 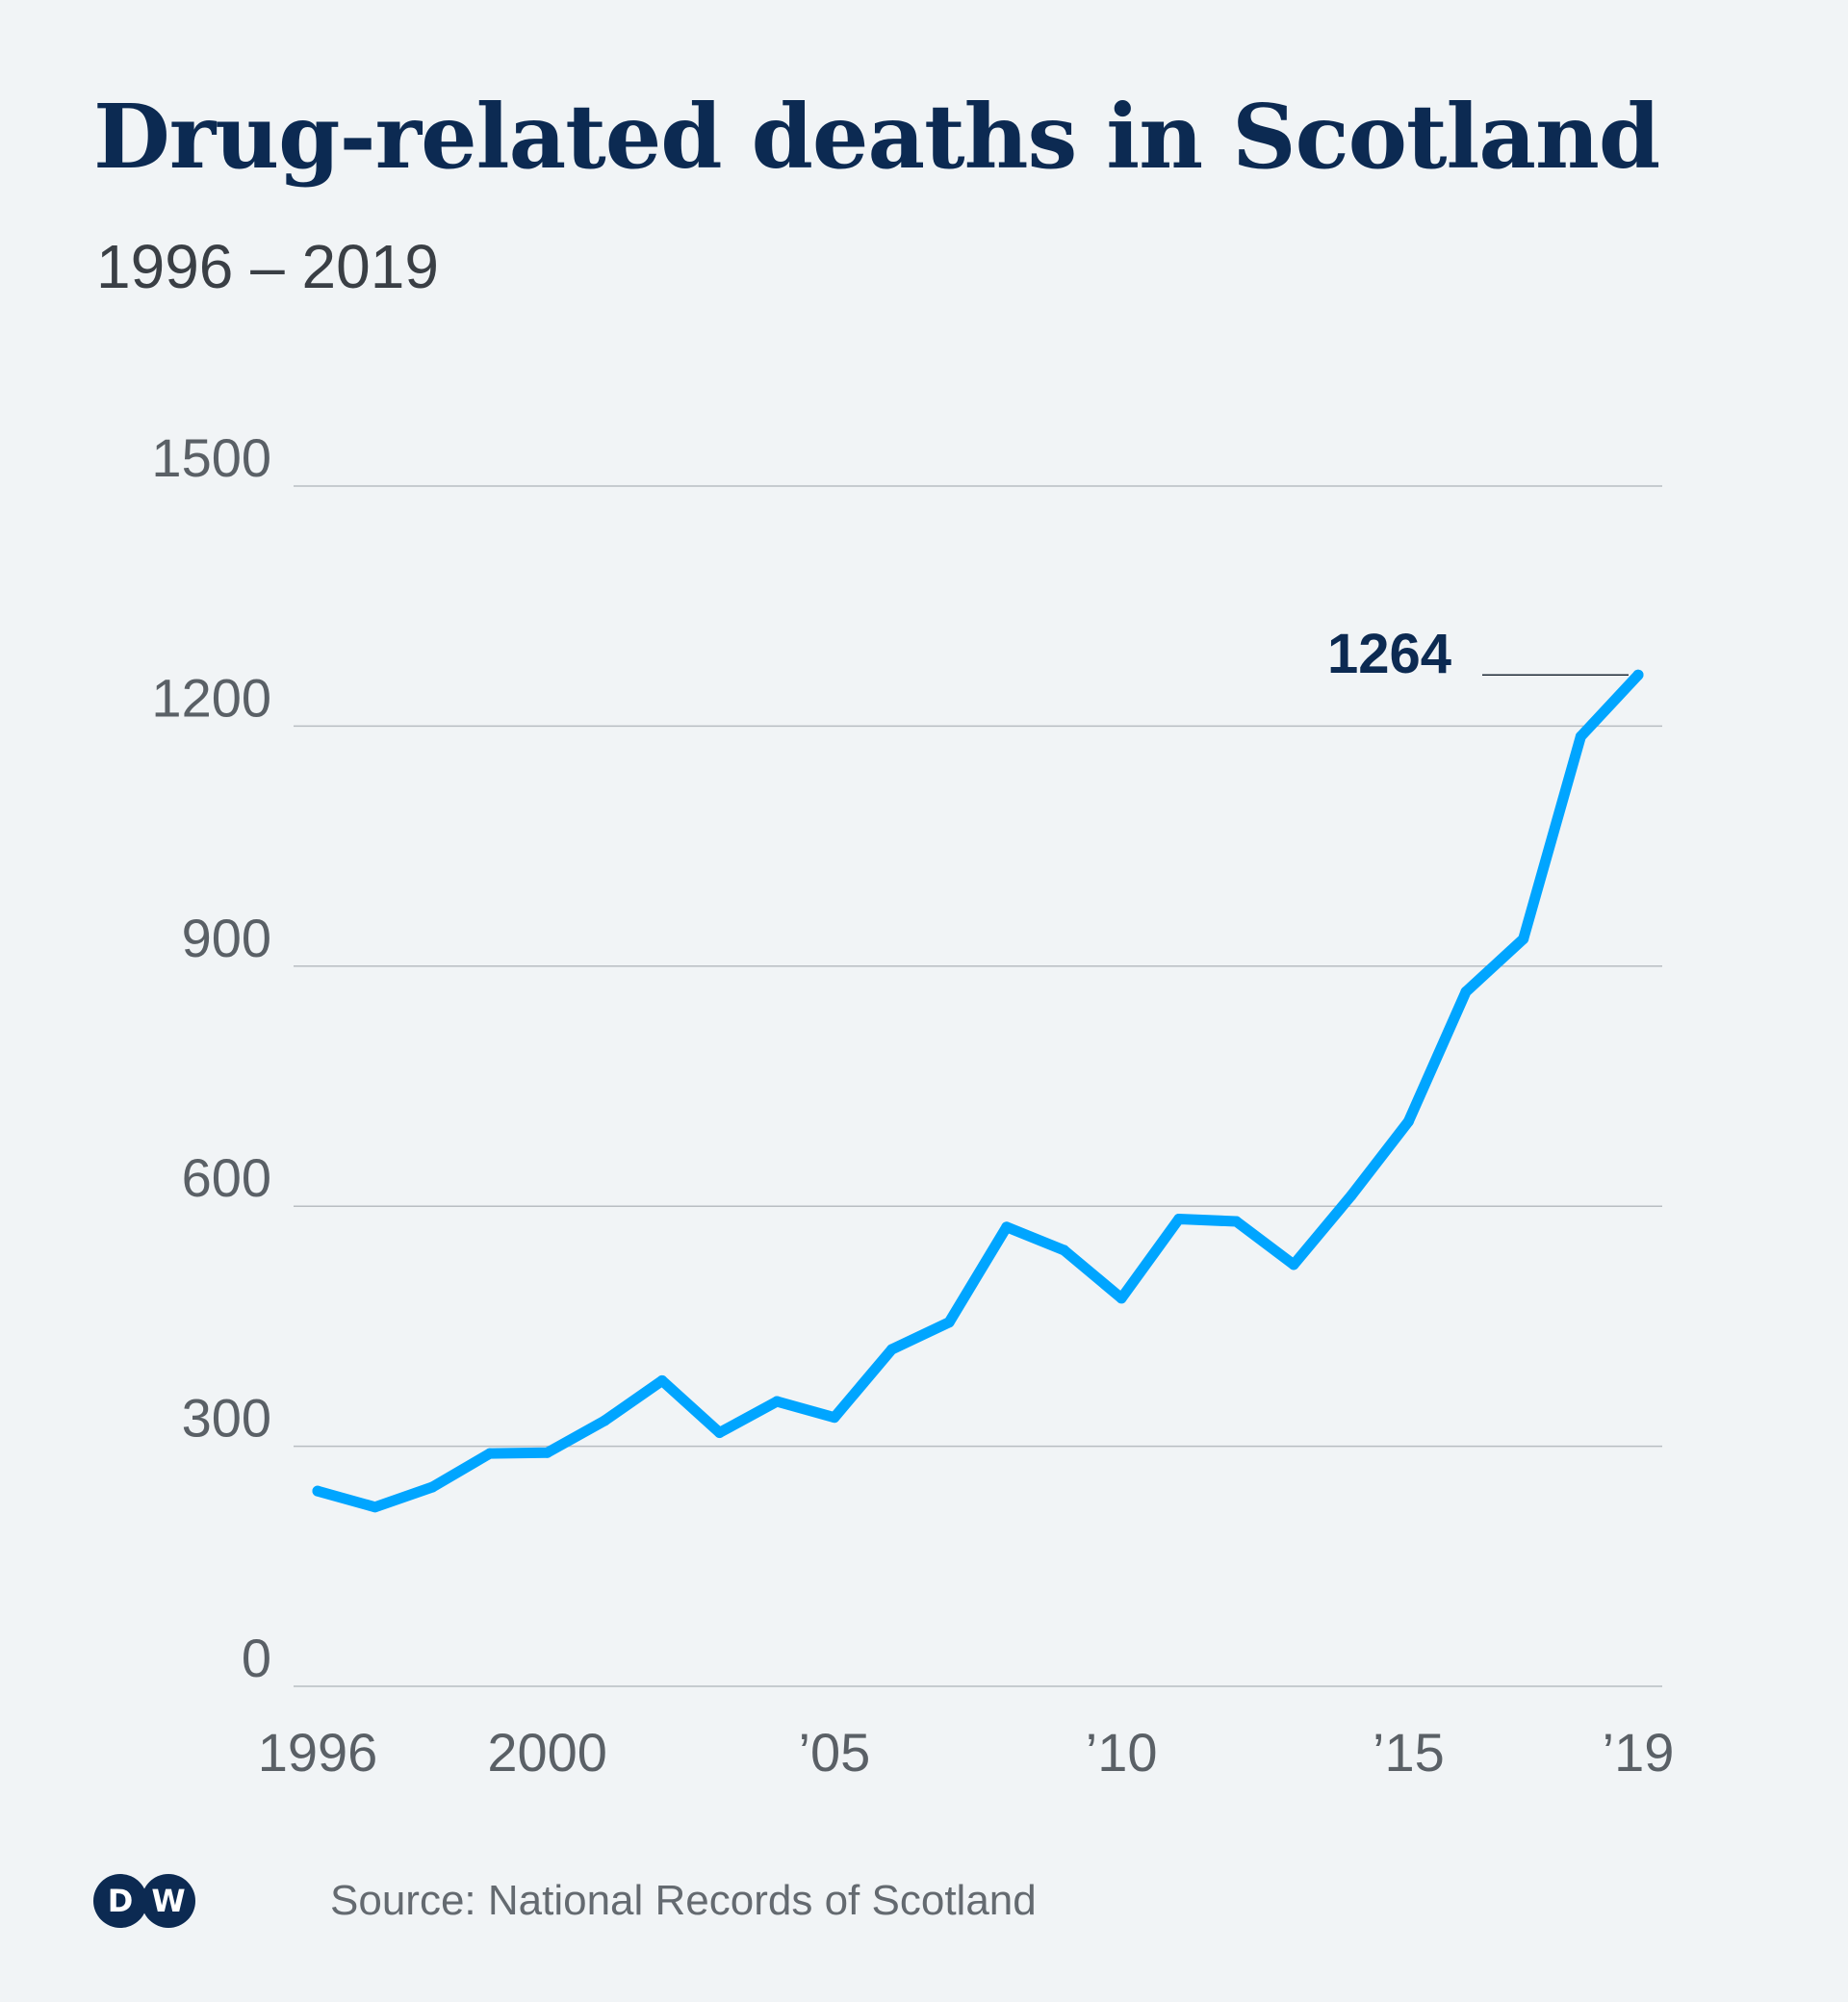 What do you see at coordinates (317, 1491) in the screenshot?
I see `data-point-1996` at bounding box center [317, 1491].